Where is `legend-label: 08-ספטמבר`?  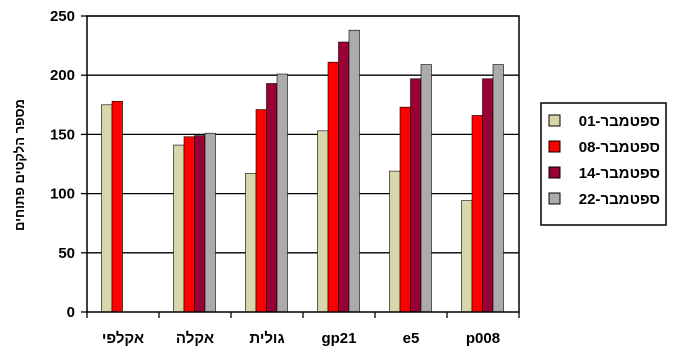
legend-label: 08-ספטמבר is located at coordinates (619, 147).